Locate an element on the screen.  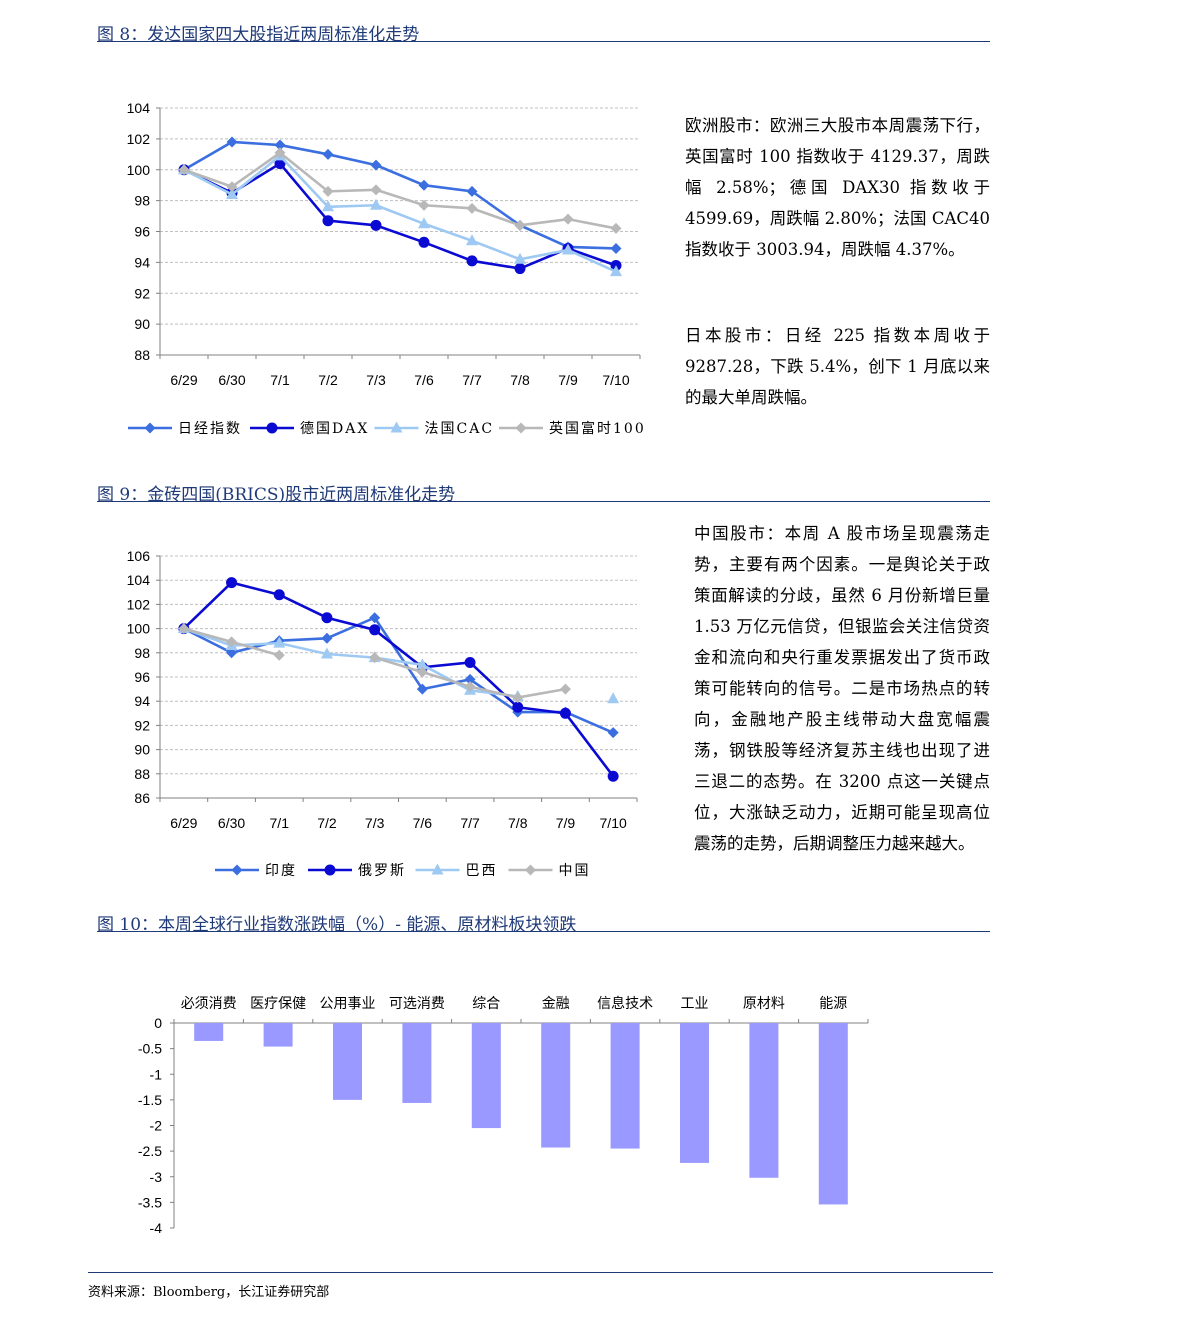
fig9-xtick-label: 7/10 is located at coordinates (613, 823).